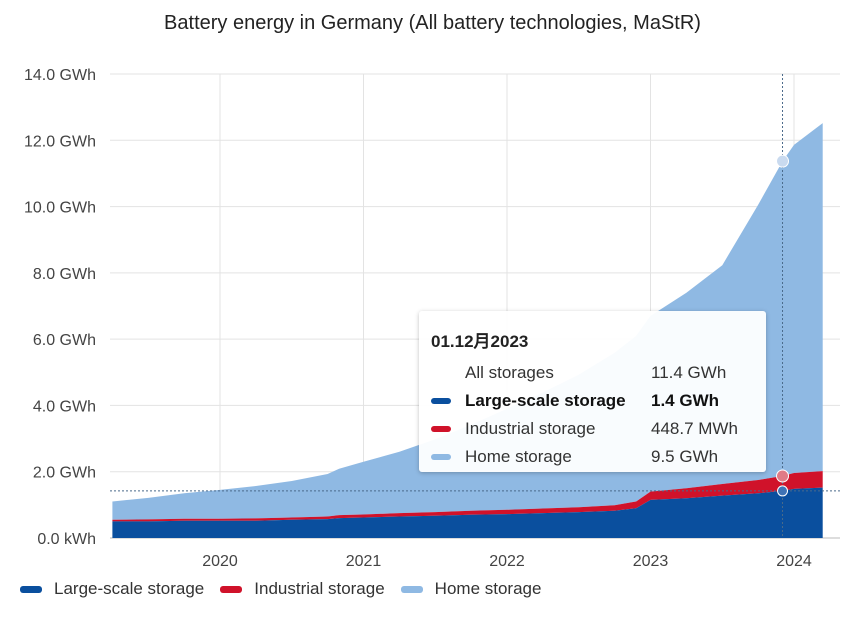  What do you see at coordinates (685, 400) in the screenshot?
I see `tooltip-value: 1.4 GWh` at bounding box center [685, 400].